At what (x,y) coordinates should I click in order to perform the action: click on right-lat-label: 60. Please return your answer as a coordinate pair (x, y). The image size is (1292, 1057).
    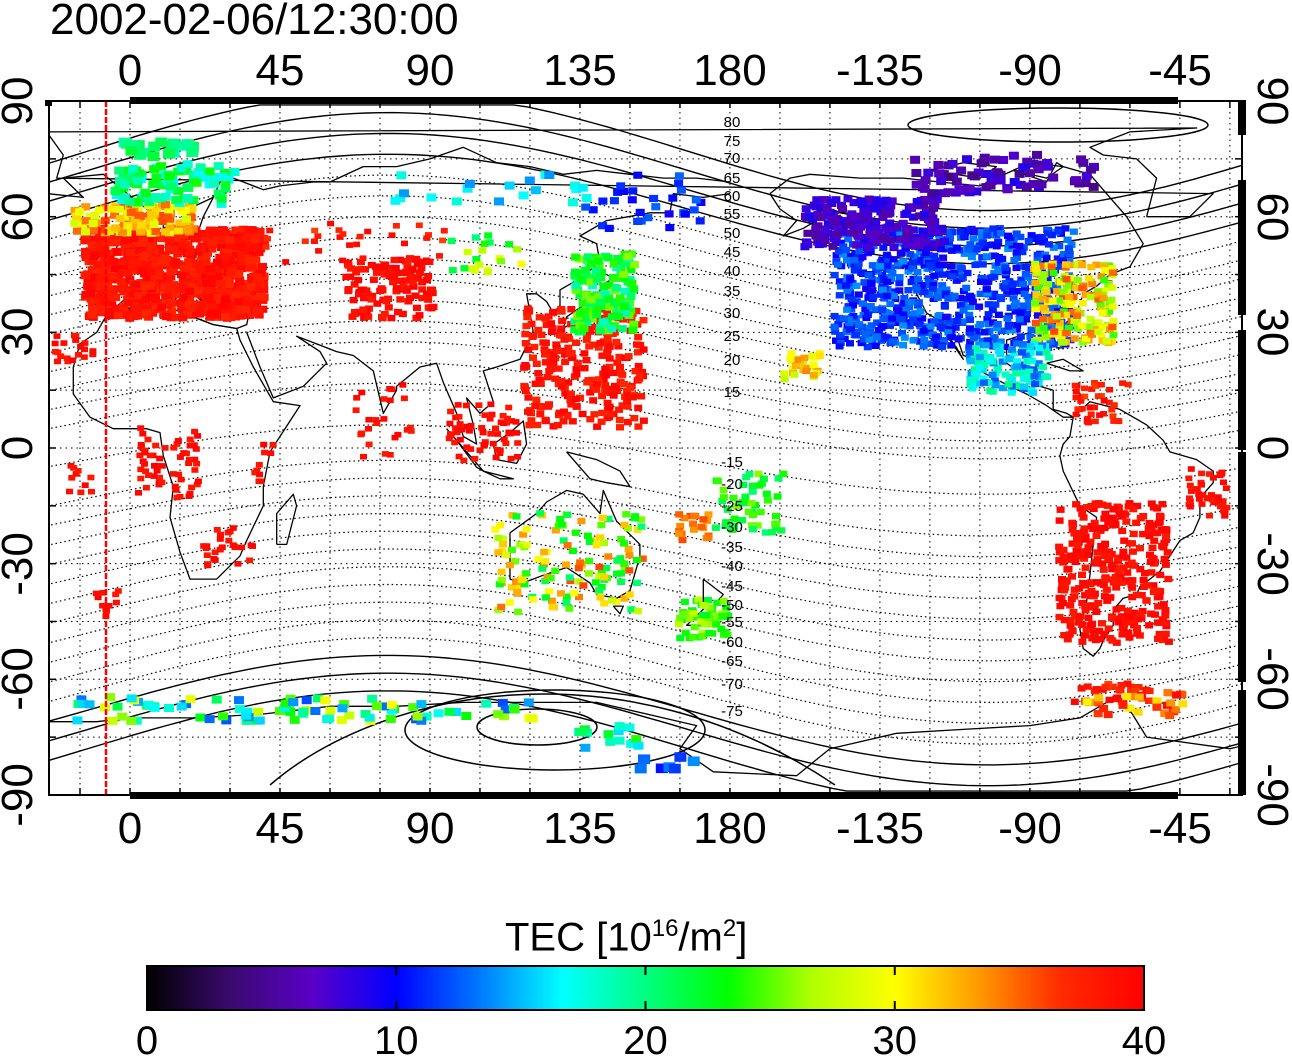
    Looking at the image, I should click on (1270, 217).